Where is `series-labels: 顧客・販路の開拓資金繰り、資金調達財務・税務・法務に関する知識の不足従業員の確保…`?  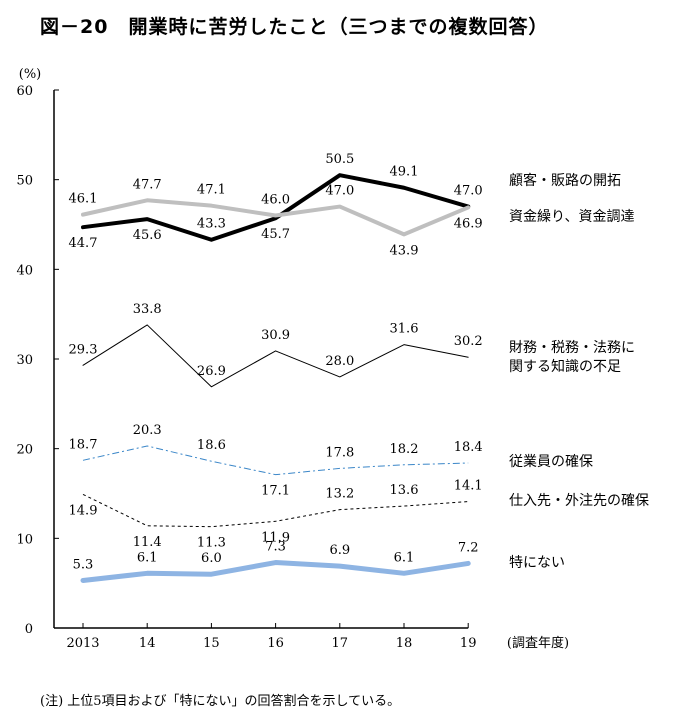 series-labels: 顧客・販路の開拓資金繰り、資金調達財務・税務・法務に関する知識の不足従業員の確保… is located at coordinates (579, 371).